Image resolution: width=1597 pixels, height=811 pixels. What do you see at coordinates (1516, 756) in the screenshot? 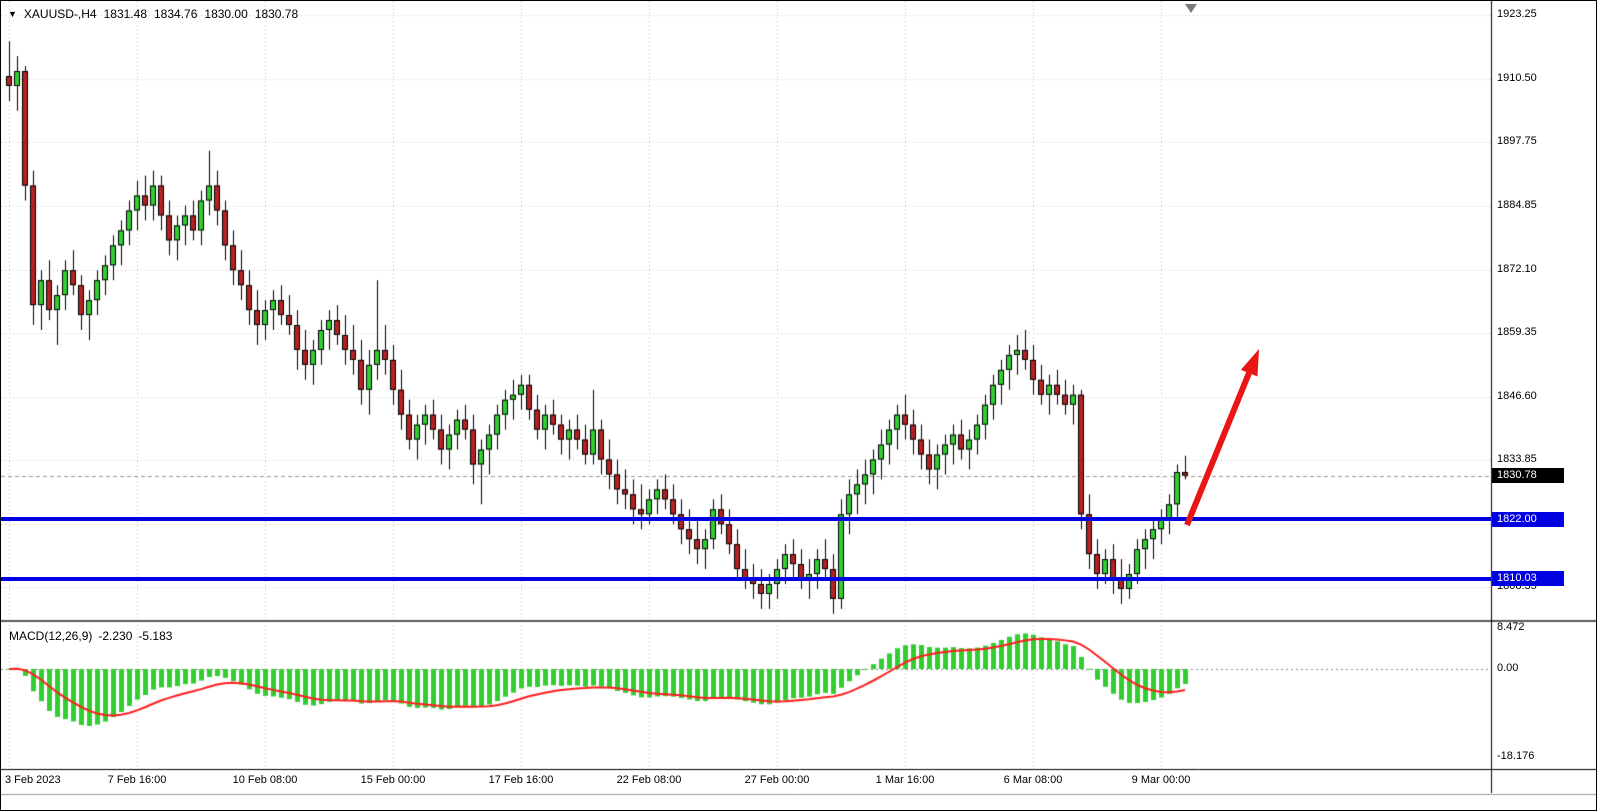
I see `macd-axis-label: -18.176` at bounding box center [1516, 756].